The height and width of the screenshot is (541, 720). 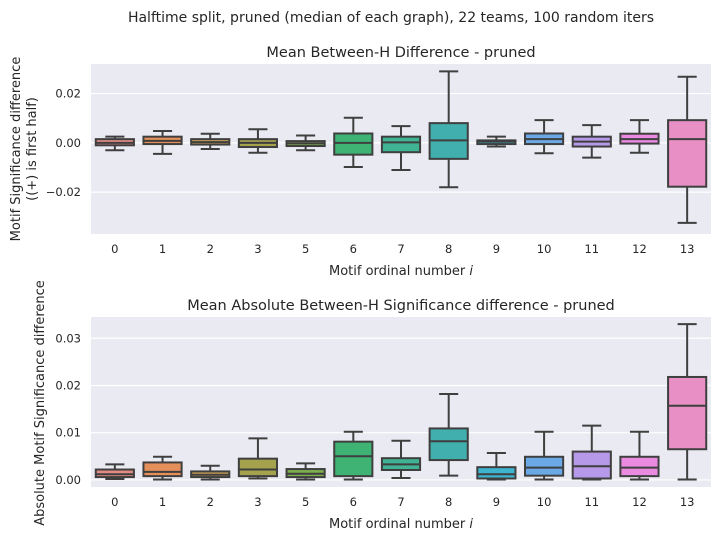 I want to click on chart-top-x-tick-label: 3, so click(x=257, y=249).